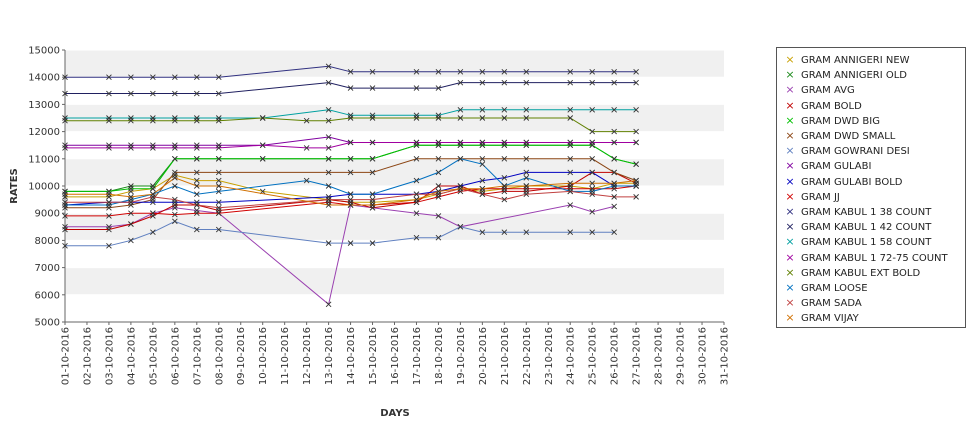 The height and width of the screenshot is (433, 975). I want to click on legend-item: × GRAM KABUL 1 38 COUNT, so click(857, 212).